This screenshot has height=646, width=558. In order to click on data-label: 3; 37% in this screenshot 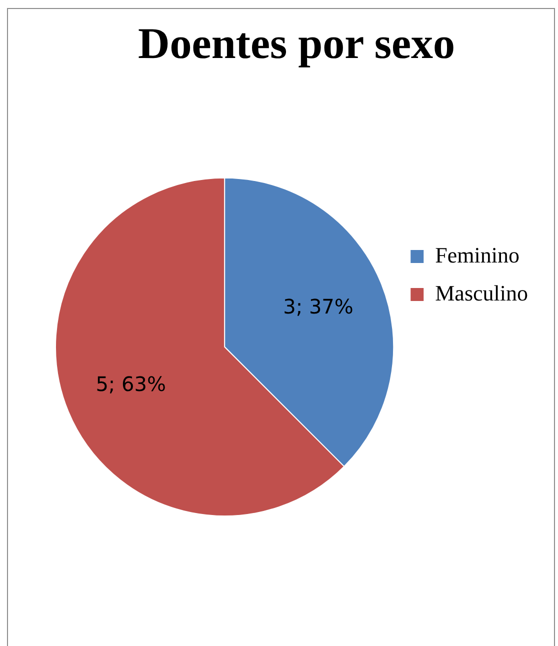, I will do `click(318, 306)`.